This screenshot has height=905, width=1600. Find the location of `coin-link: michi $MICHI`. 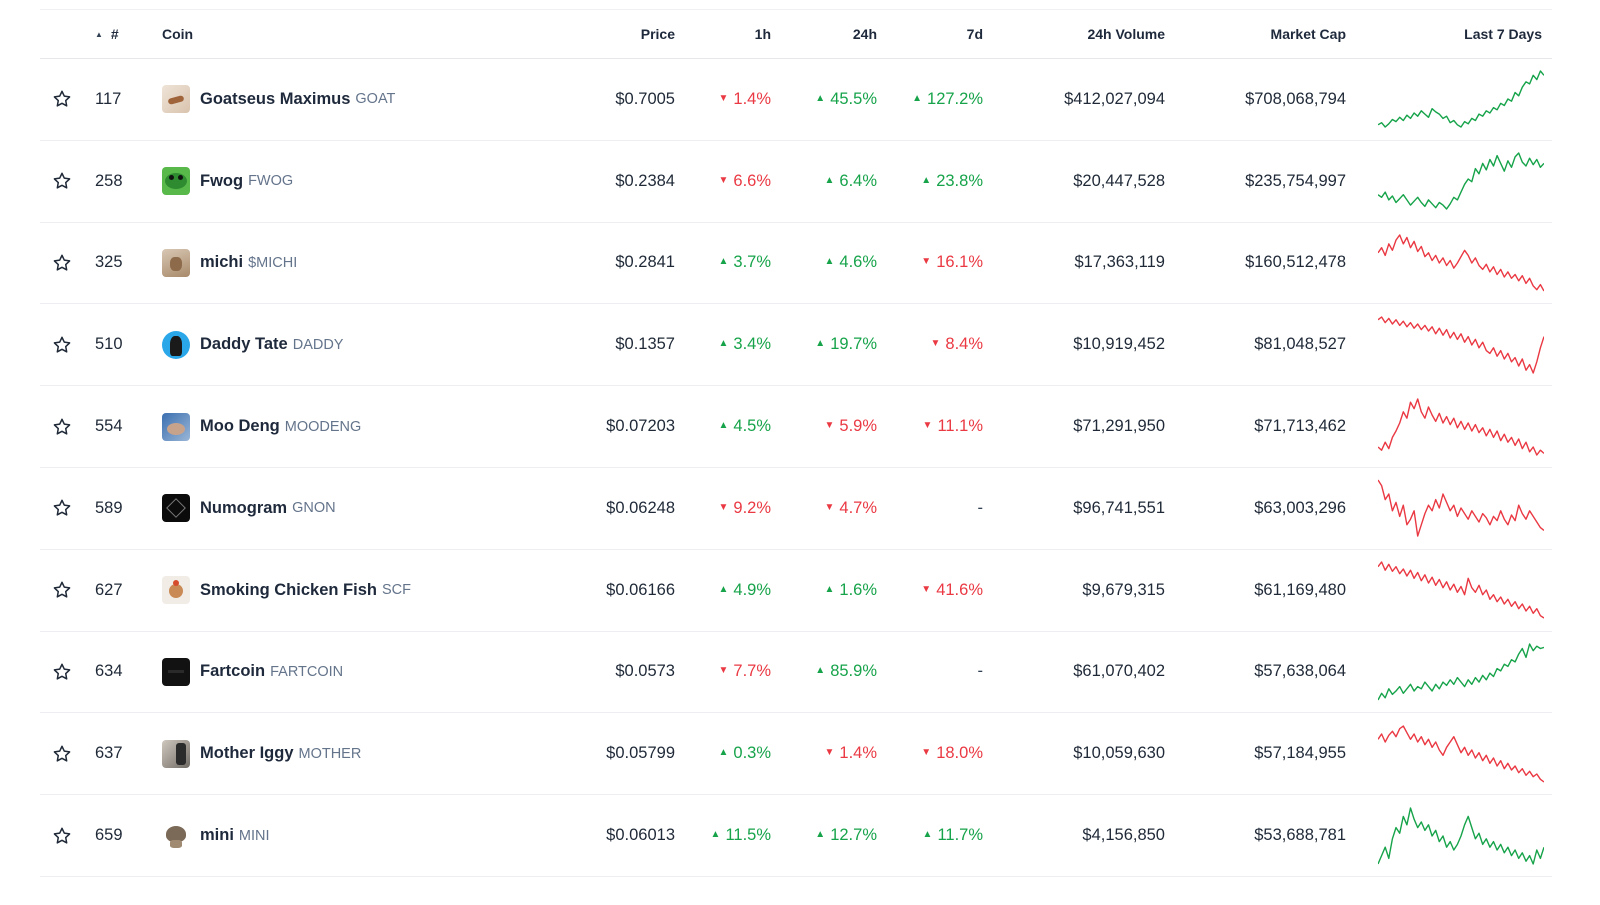

coin-link: michi $MICHI is located at coordinates (372, 263).